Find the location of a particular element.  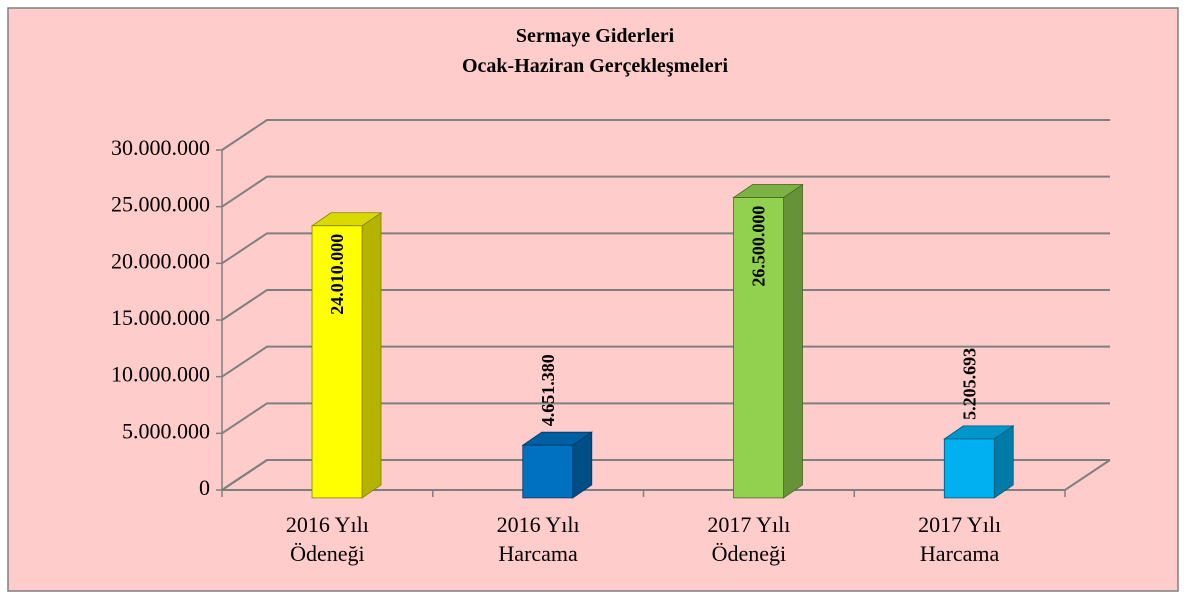

chart-subtitle: Ocak-Haziran Gerçekleşmeleri is located at coordinates (595, 66).